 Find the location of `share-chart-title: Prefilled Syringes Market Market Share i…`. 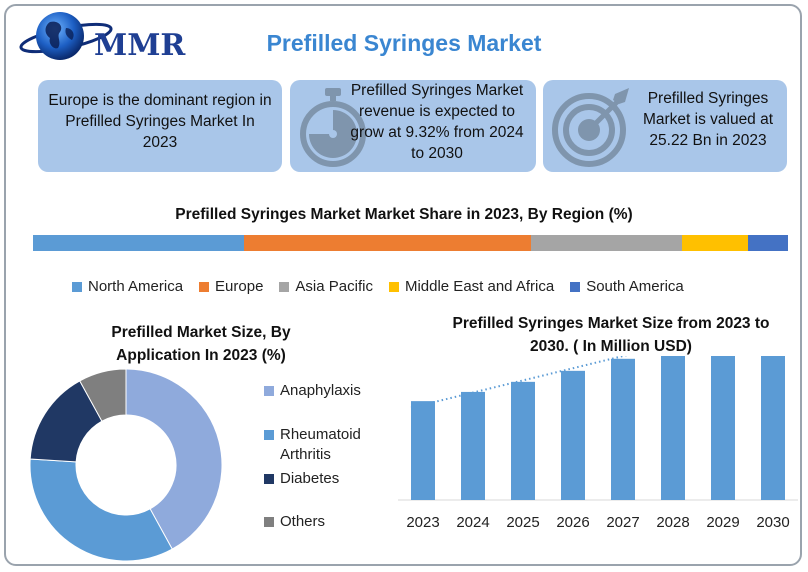

share-chart-title: Prefilled Syringes Market Market Share i… is located at coordinates (404, 214).